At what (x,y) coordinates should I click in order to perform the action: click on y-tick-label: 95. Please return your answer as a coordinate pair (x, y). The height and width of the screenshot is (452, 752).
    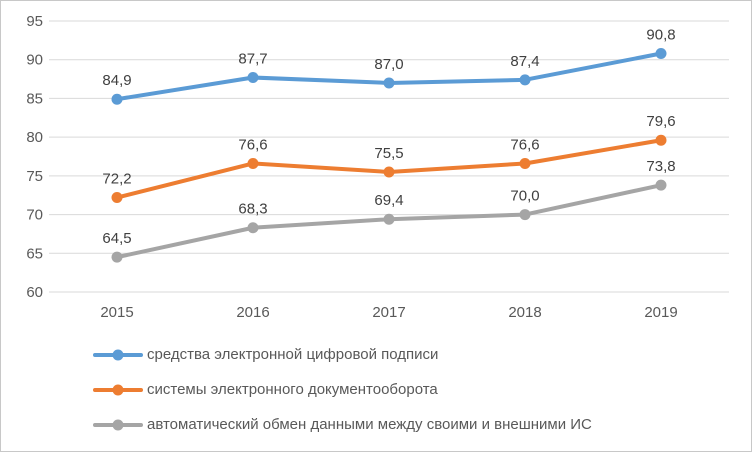
    Looking at the image, I should click on (34, 21).